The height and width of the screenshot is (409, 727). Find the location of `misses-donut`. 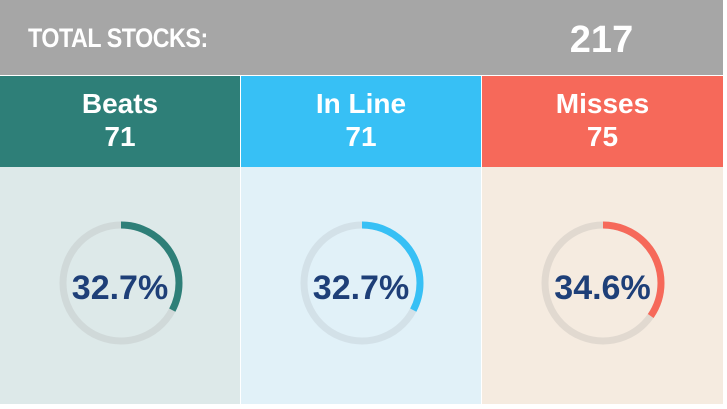

misses-donut is located at coordinates (603, 283).